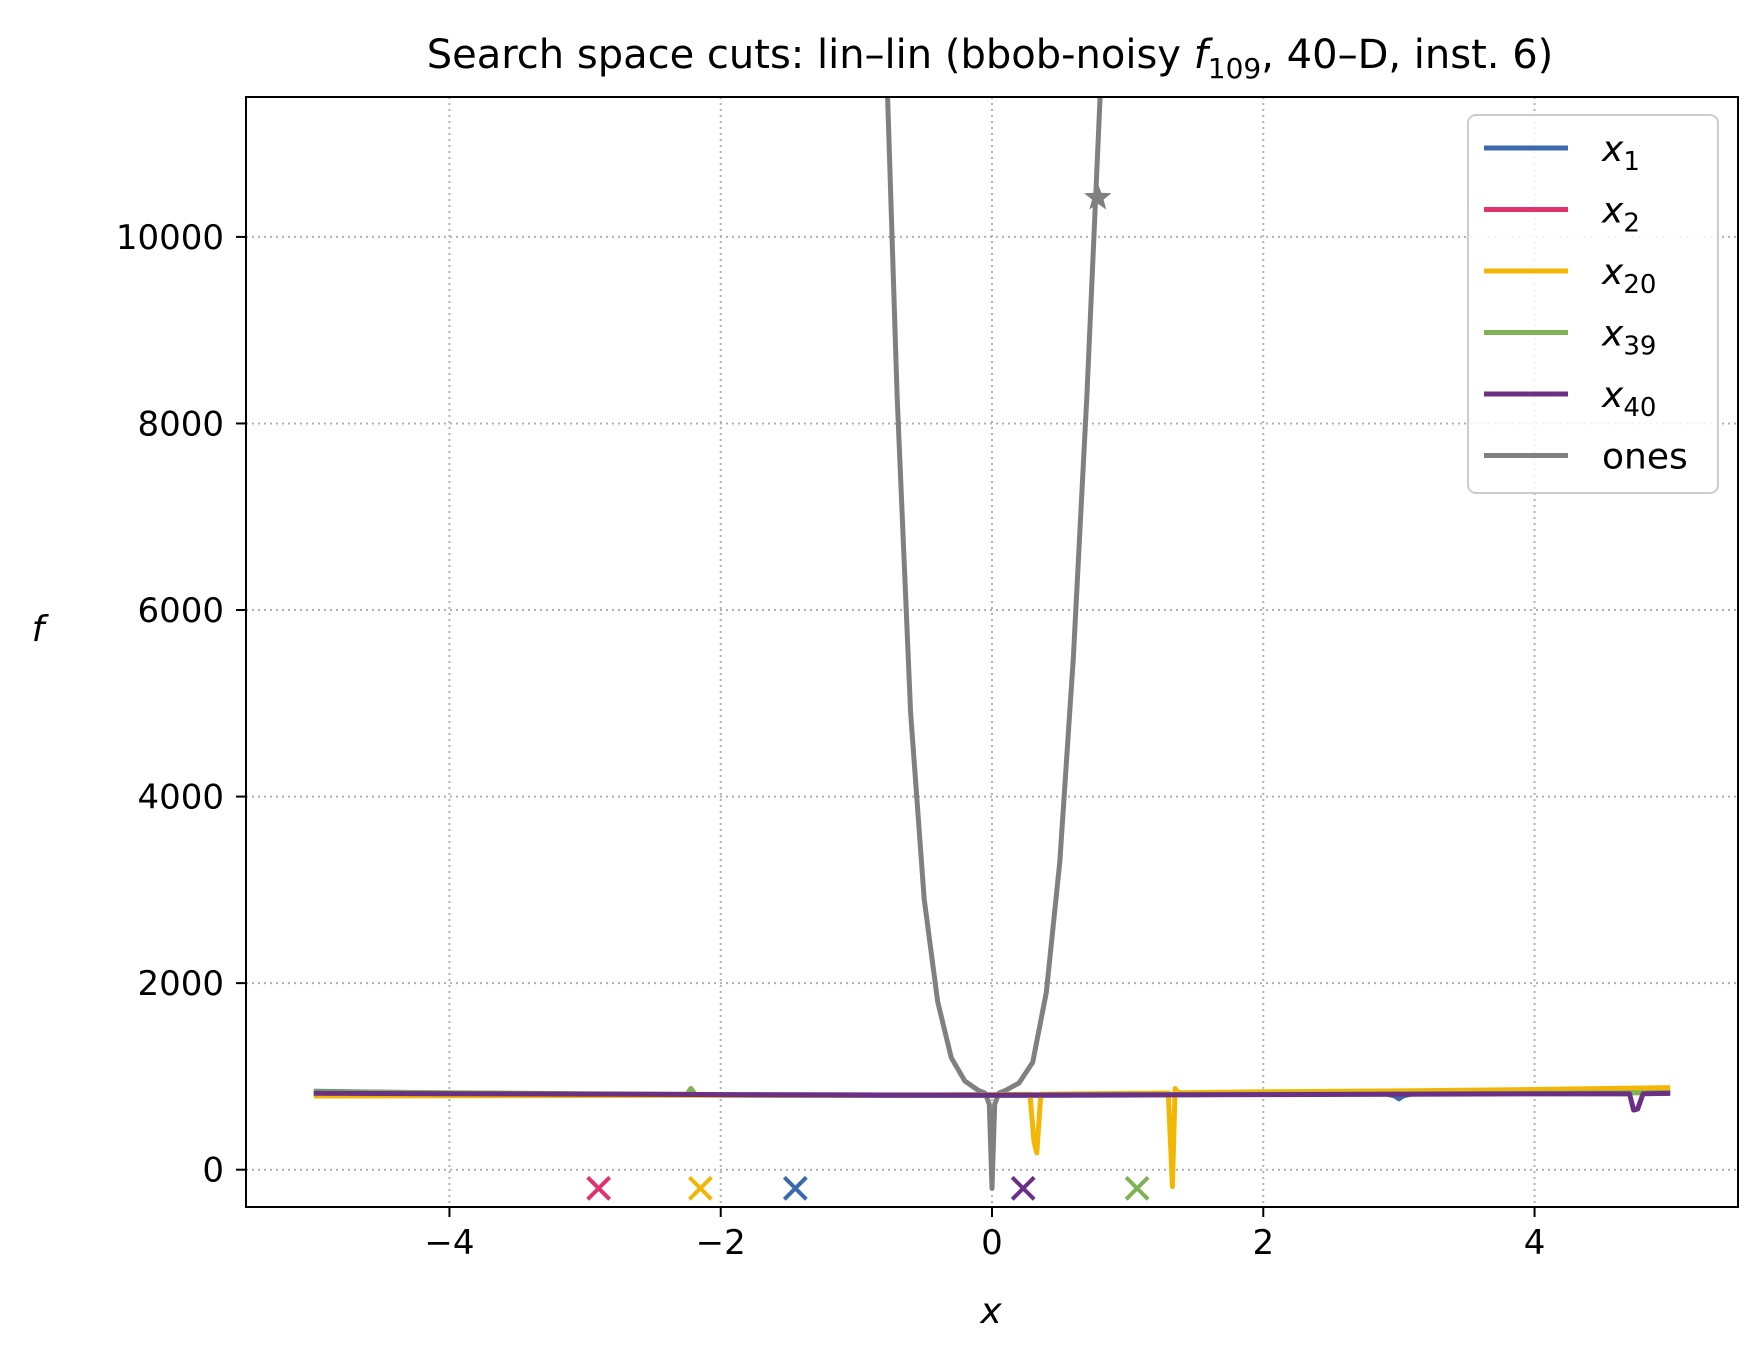  Describe the element at coordinates (213, 1171) in the screenshot. I see `y-tick-label: 0` at that location.